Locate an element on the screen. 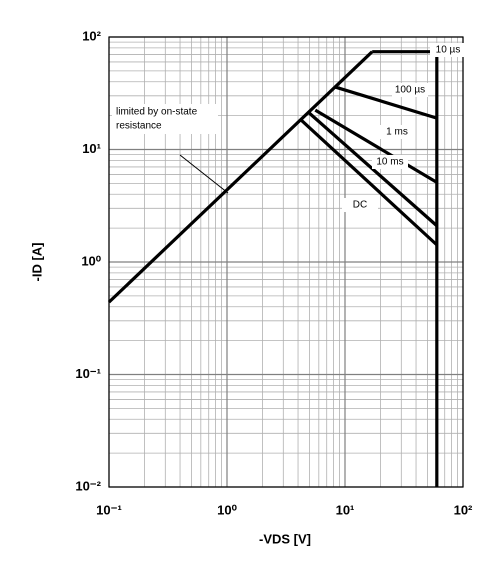 This screenshot has width=489, height=566. y-tick-label: 10¹ is located at coordinates (91, 148).